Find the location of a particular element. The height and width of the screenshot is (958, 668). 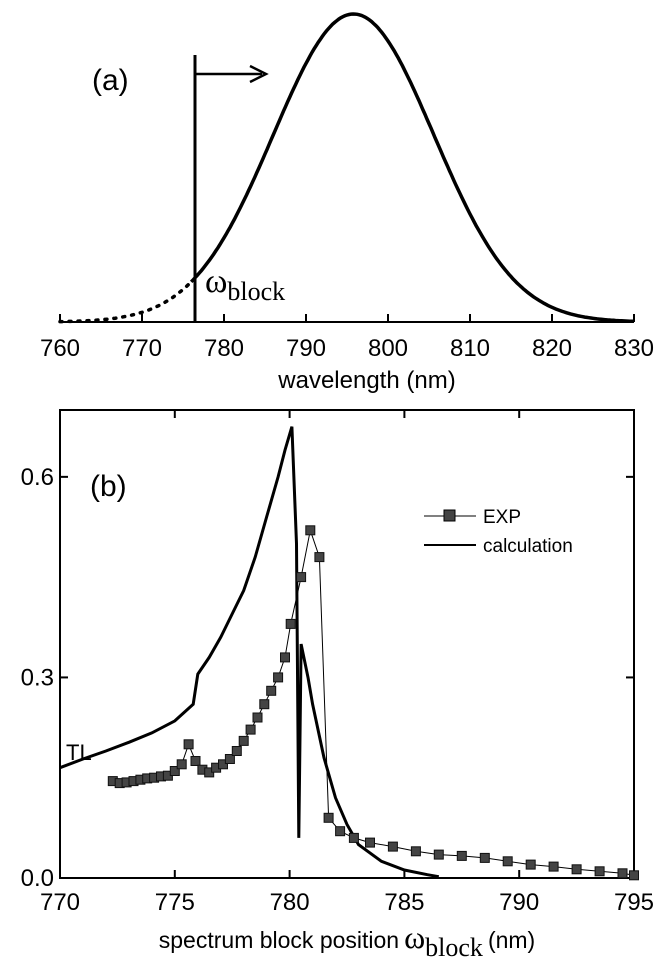

arrow-head-icon is located at coordinates (259, 74).